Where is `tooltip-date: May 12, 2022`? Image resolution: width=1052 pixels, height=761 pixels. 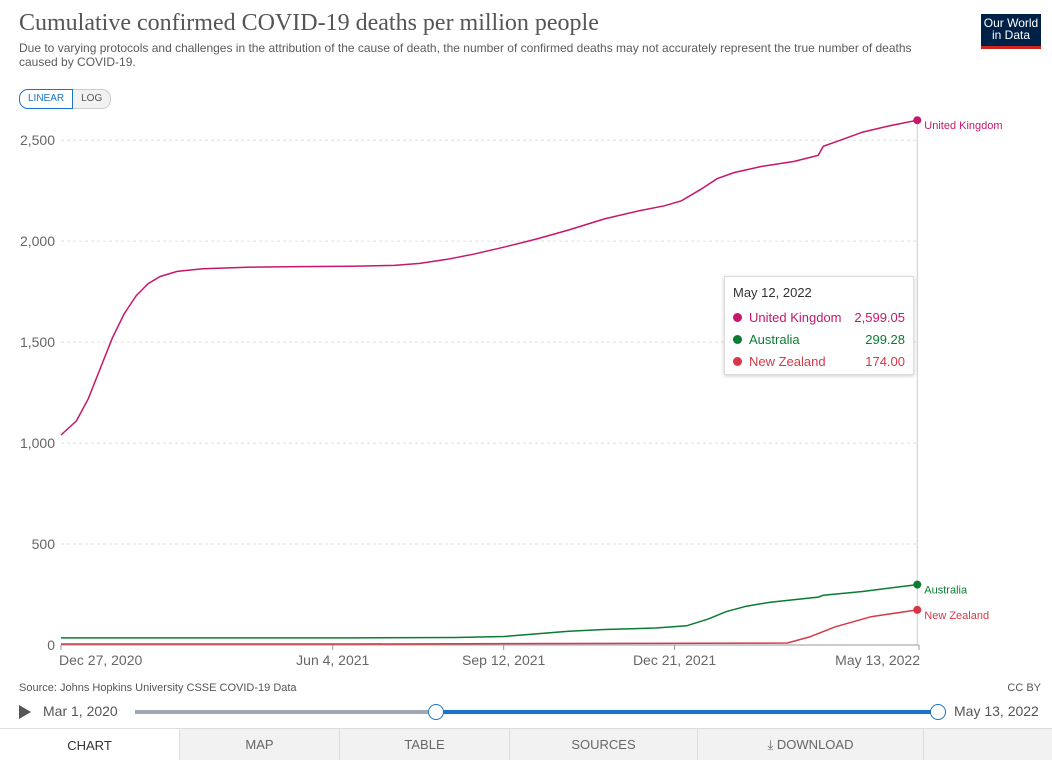
tooltip-date: May 12, 2022 is located at coordinates (772, 292).